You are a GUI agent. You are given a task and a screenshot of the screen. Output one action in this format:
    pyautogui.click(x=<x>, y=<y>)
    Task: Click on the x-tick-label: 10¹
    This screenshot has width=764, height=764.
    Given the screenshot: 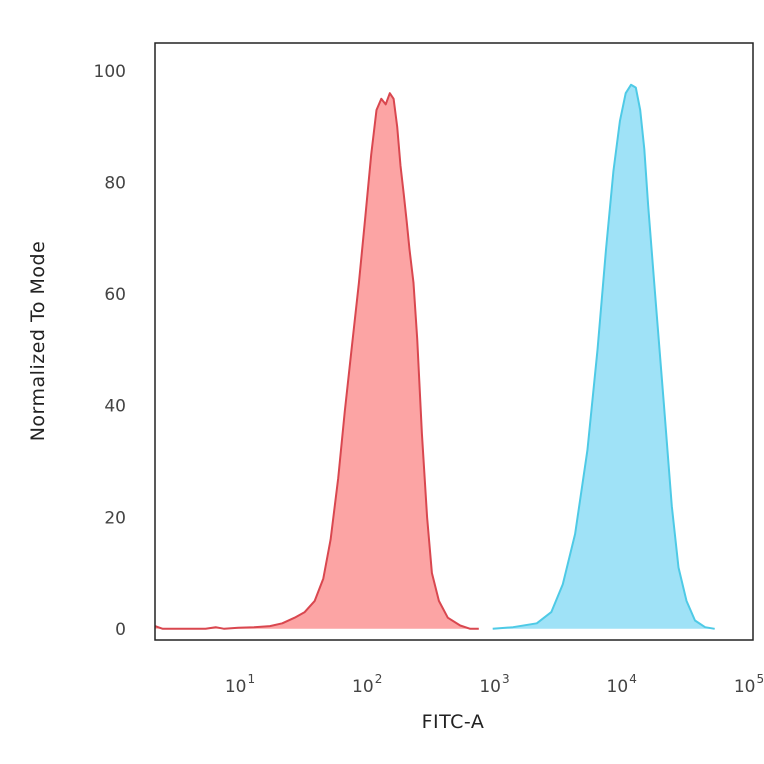 What is the action you would take?
    pyautogui.click(x=240, y=684)
    